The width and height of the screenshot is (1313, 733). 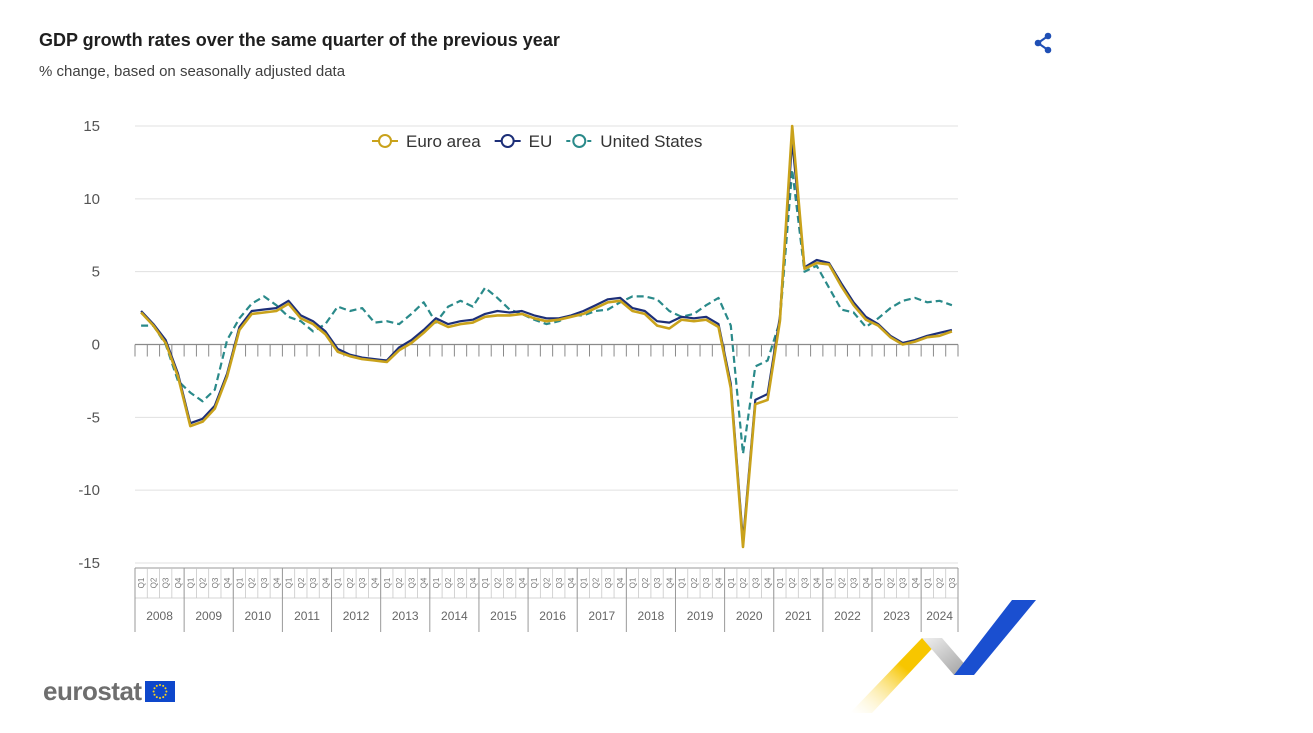 I want to click on year-label: 2013, so click(x=405, y=616).